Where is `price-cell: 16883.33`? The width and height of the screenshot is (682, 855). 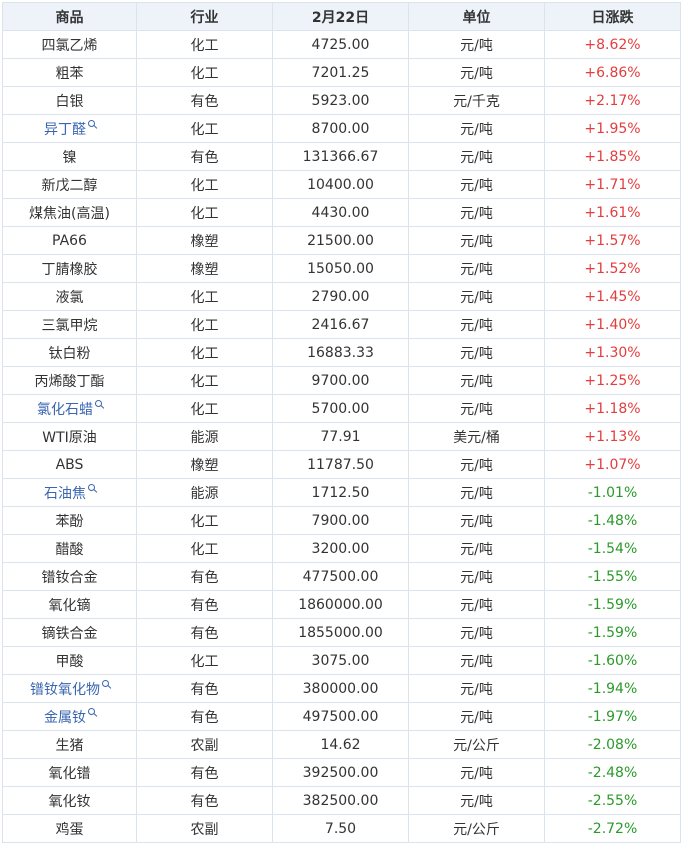
price-cell: 16883.33 is located at coordinates (340, 352).